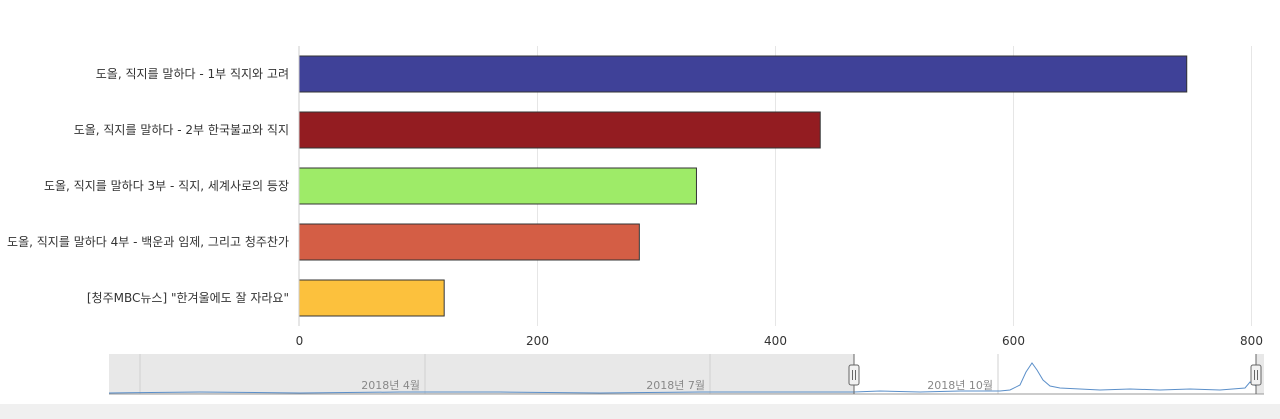 The height and width of the screenshot is (419, 1280). I want to click on category-label: 도올, 직지를 말하다 3부 - 직지, 세계사로의 등장, so click(166, 186).